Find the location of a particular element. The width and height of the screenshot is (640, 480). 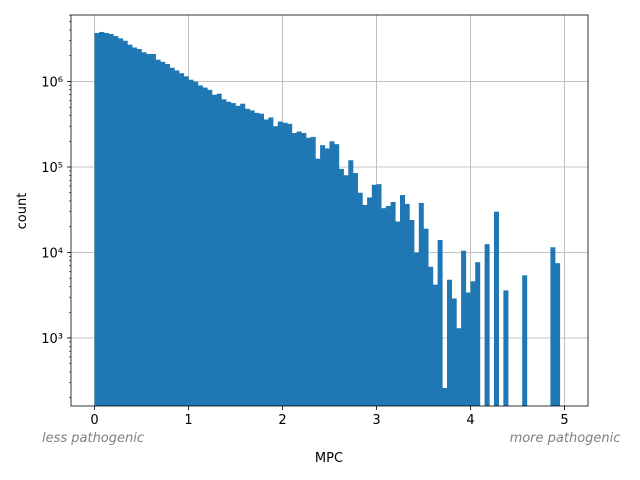

x-tick-label: 4 is located at coordinates (470, 420).